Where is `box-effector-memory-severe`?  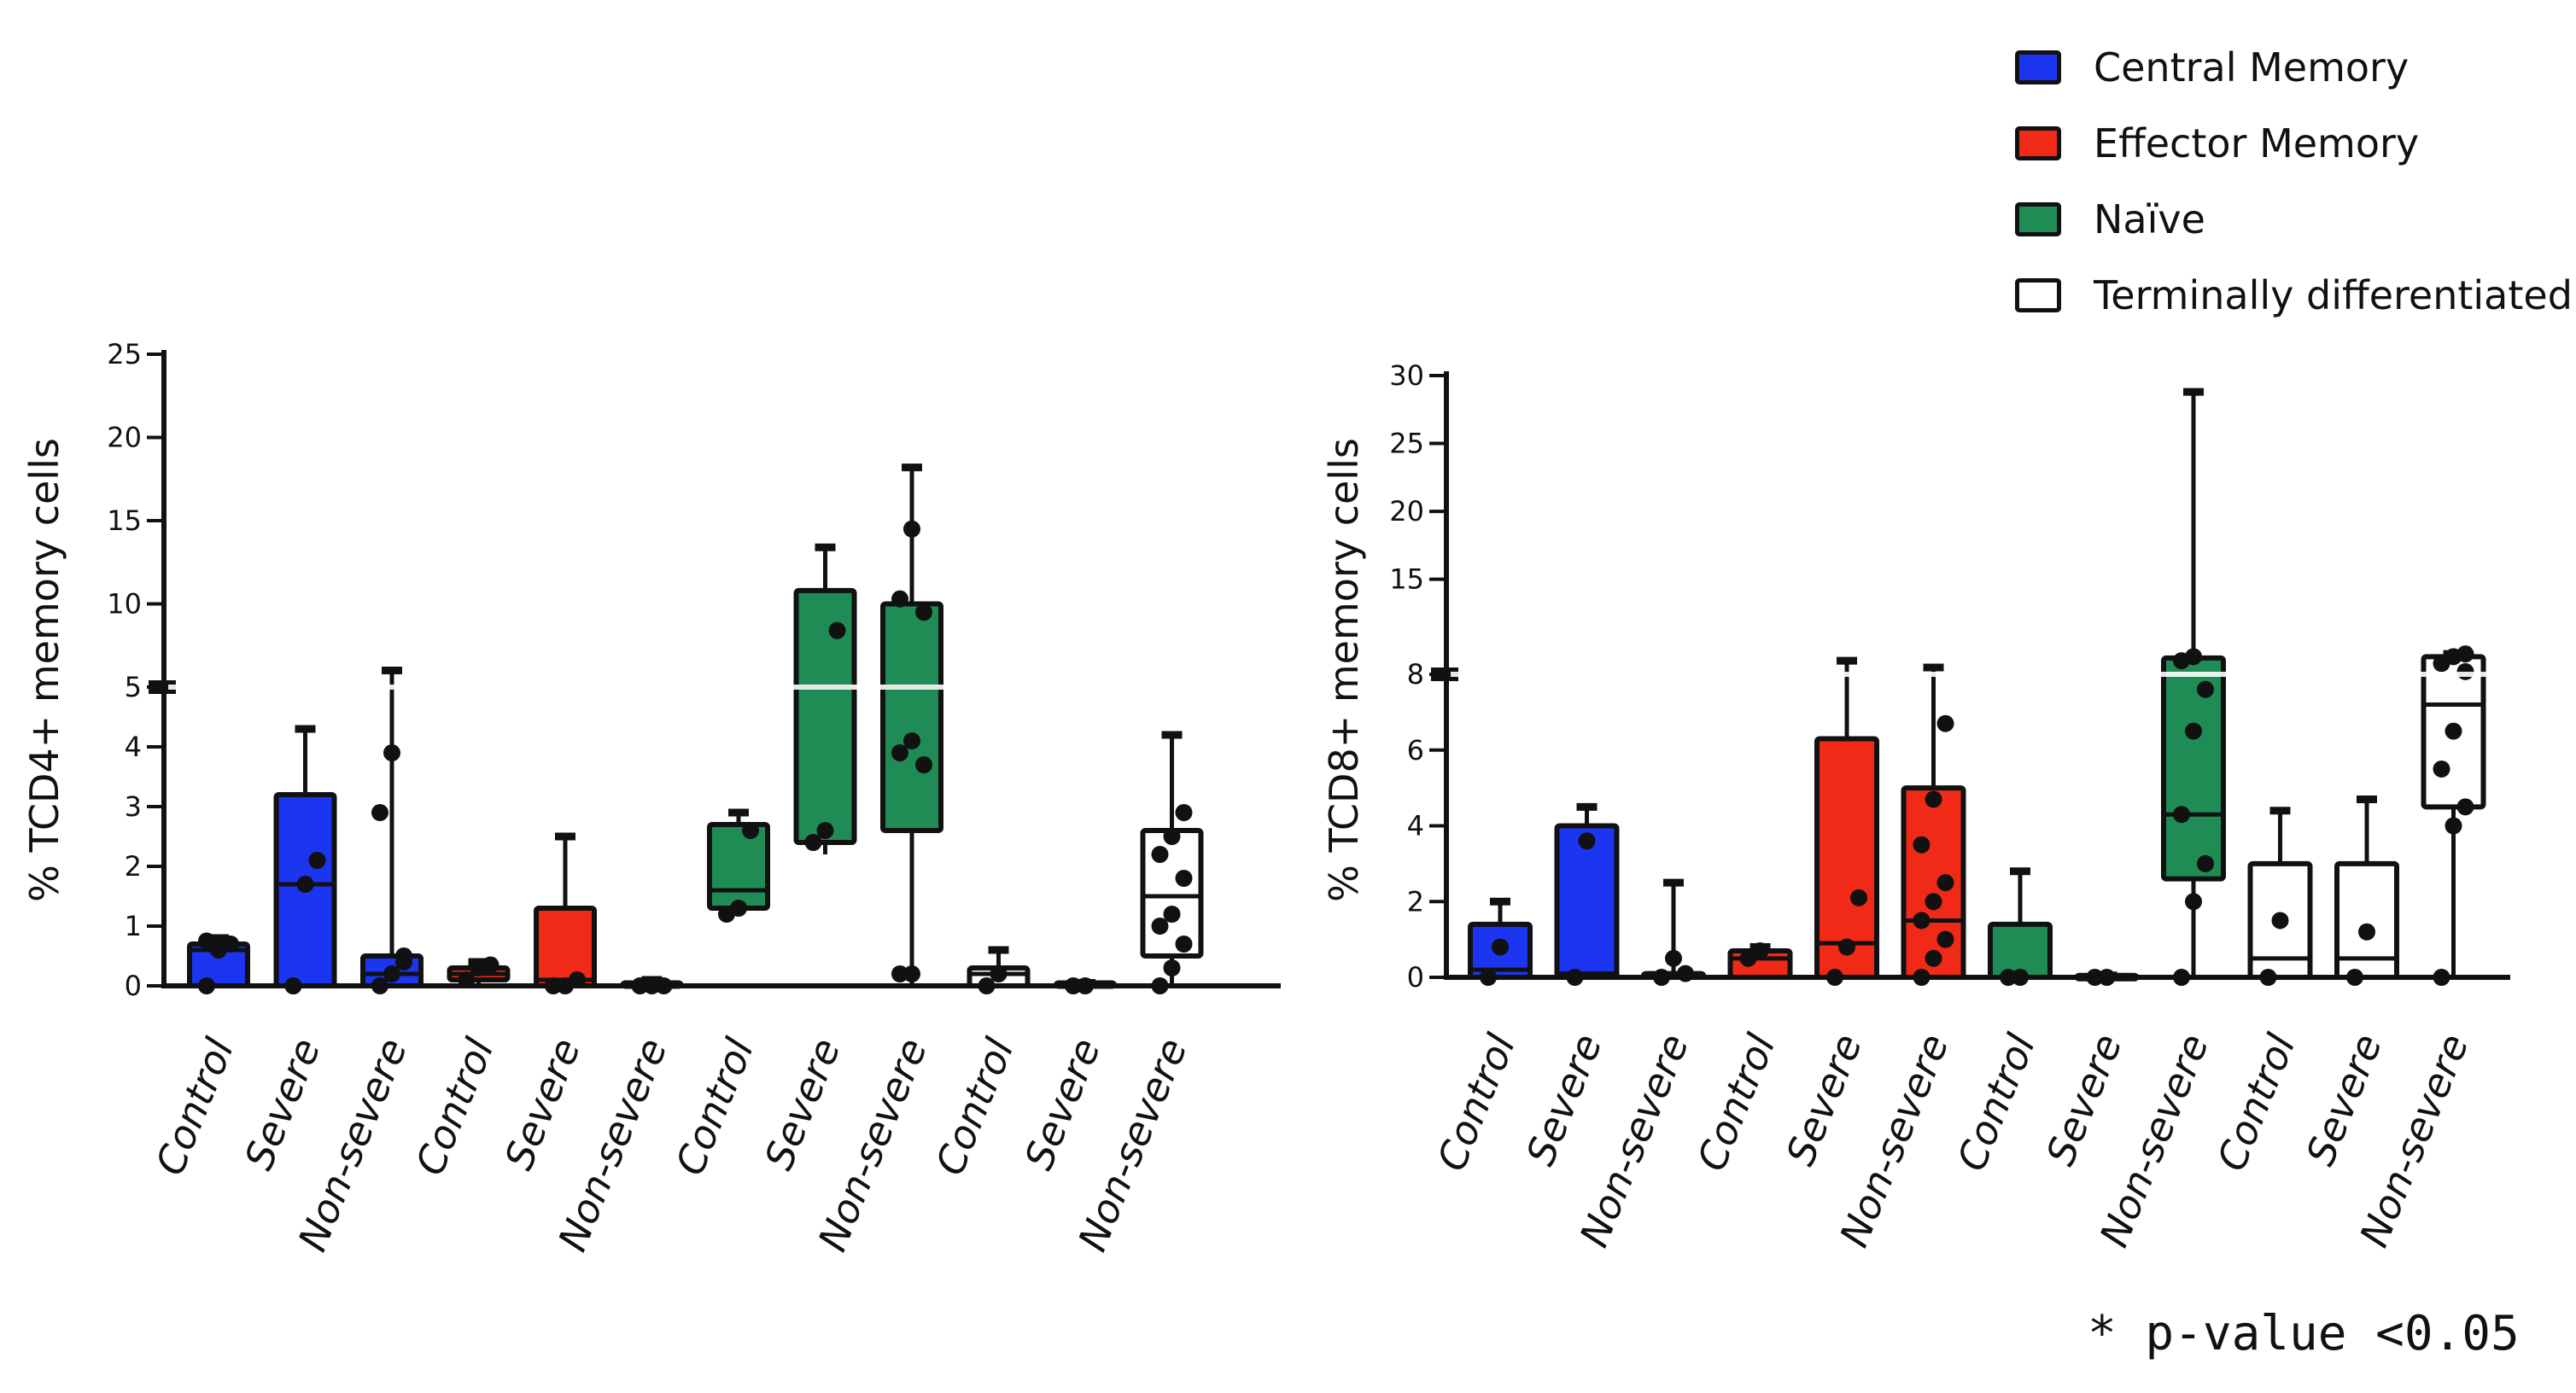 box-effector-memory-severe is located at coordinates (565, 947).